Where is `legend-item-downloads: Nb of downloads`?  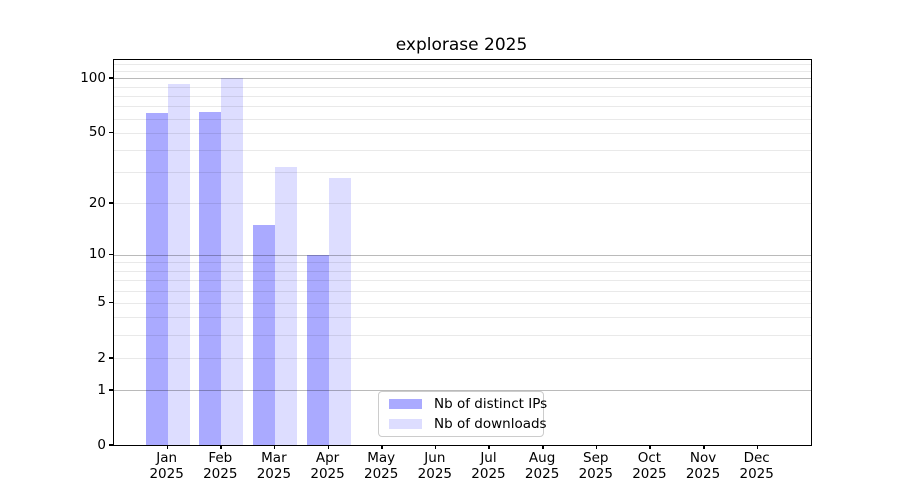 legend-item-downloads: Nb of downloads is located at coordinates (468, 424).